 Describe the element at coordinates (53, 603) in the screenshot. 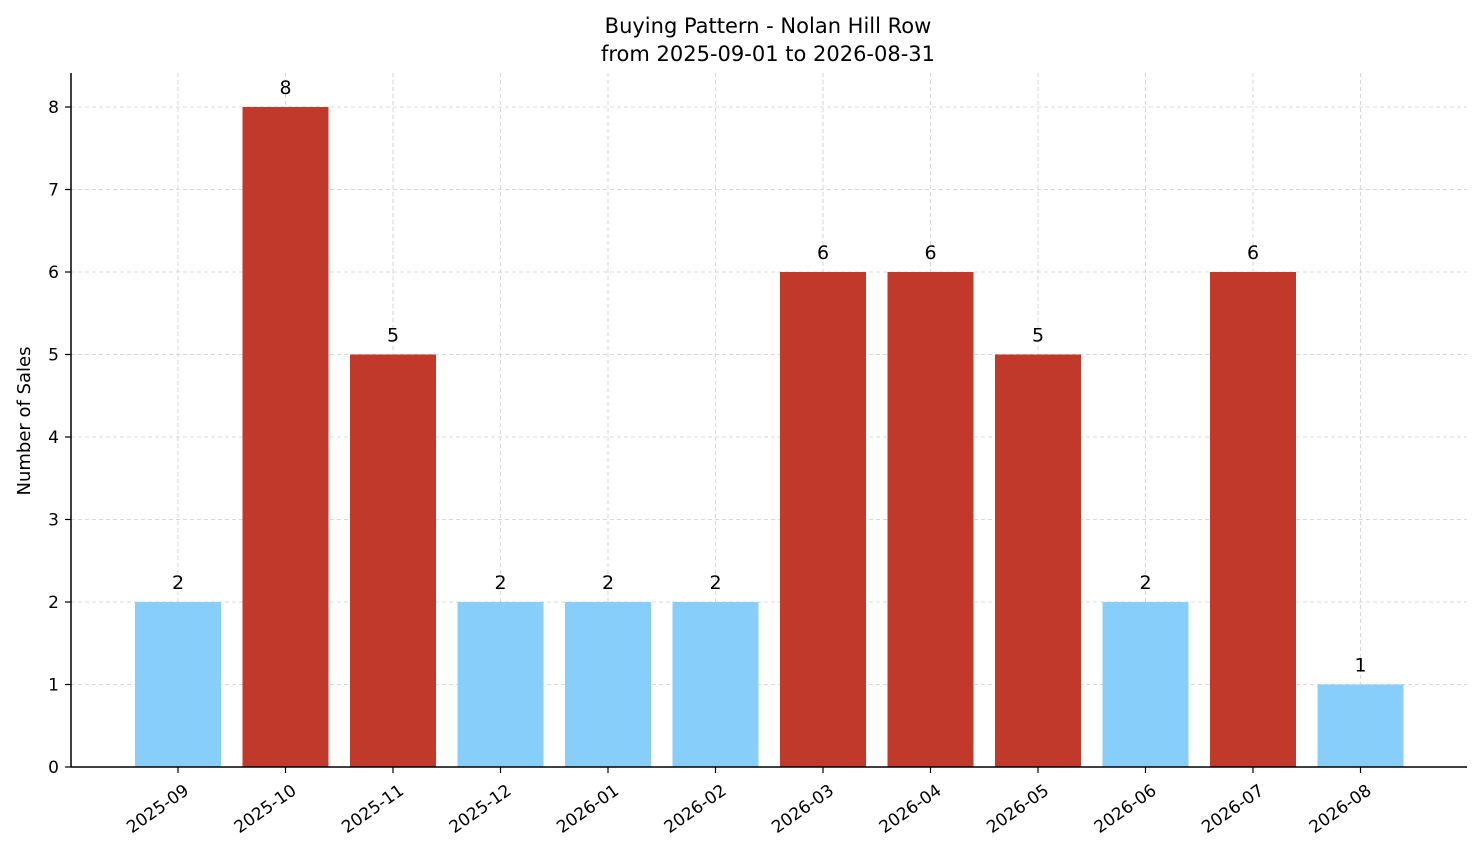

I see `y-tick-label: 2` at that location.